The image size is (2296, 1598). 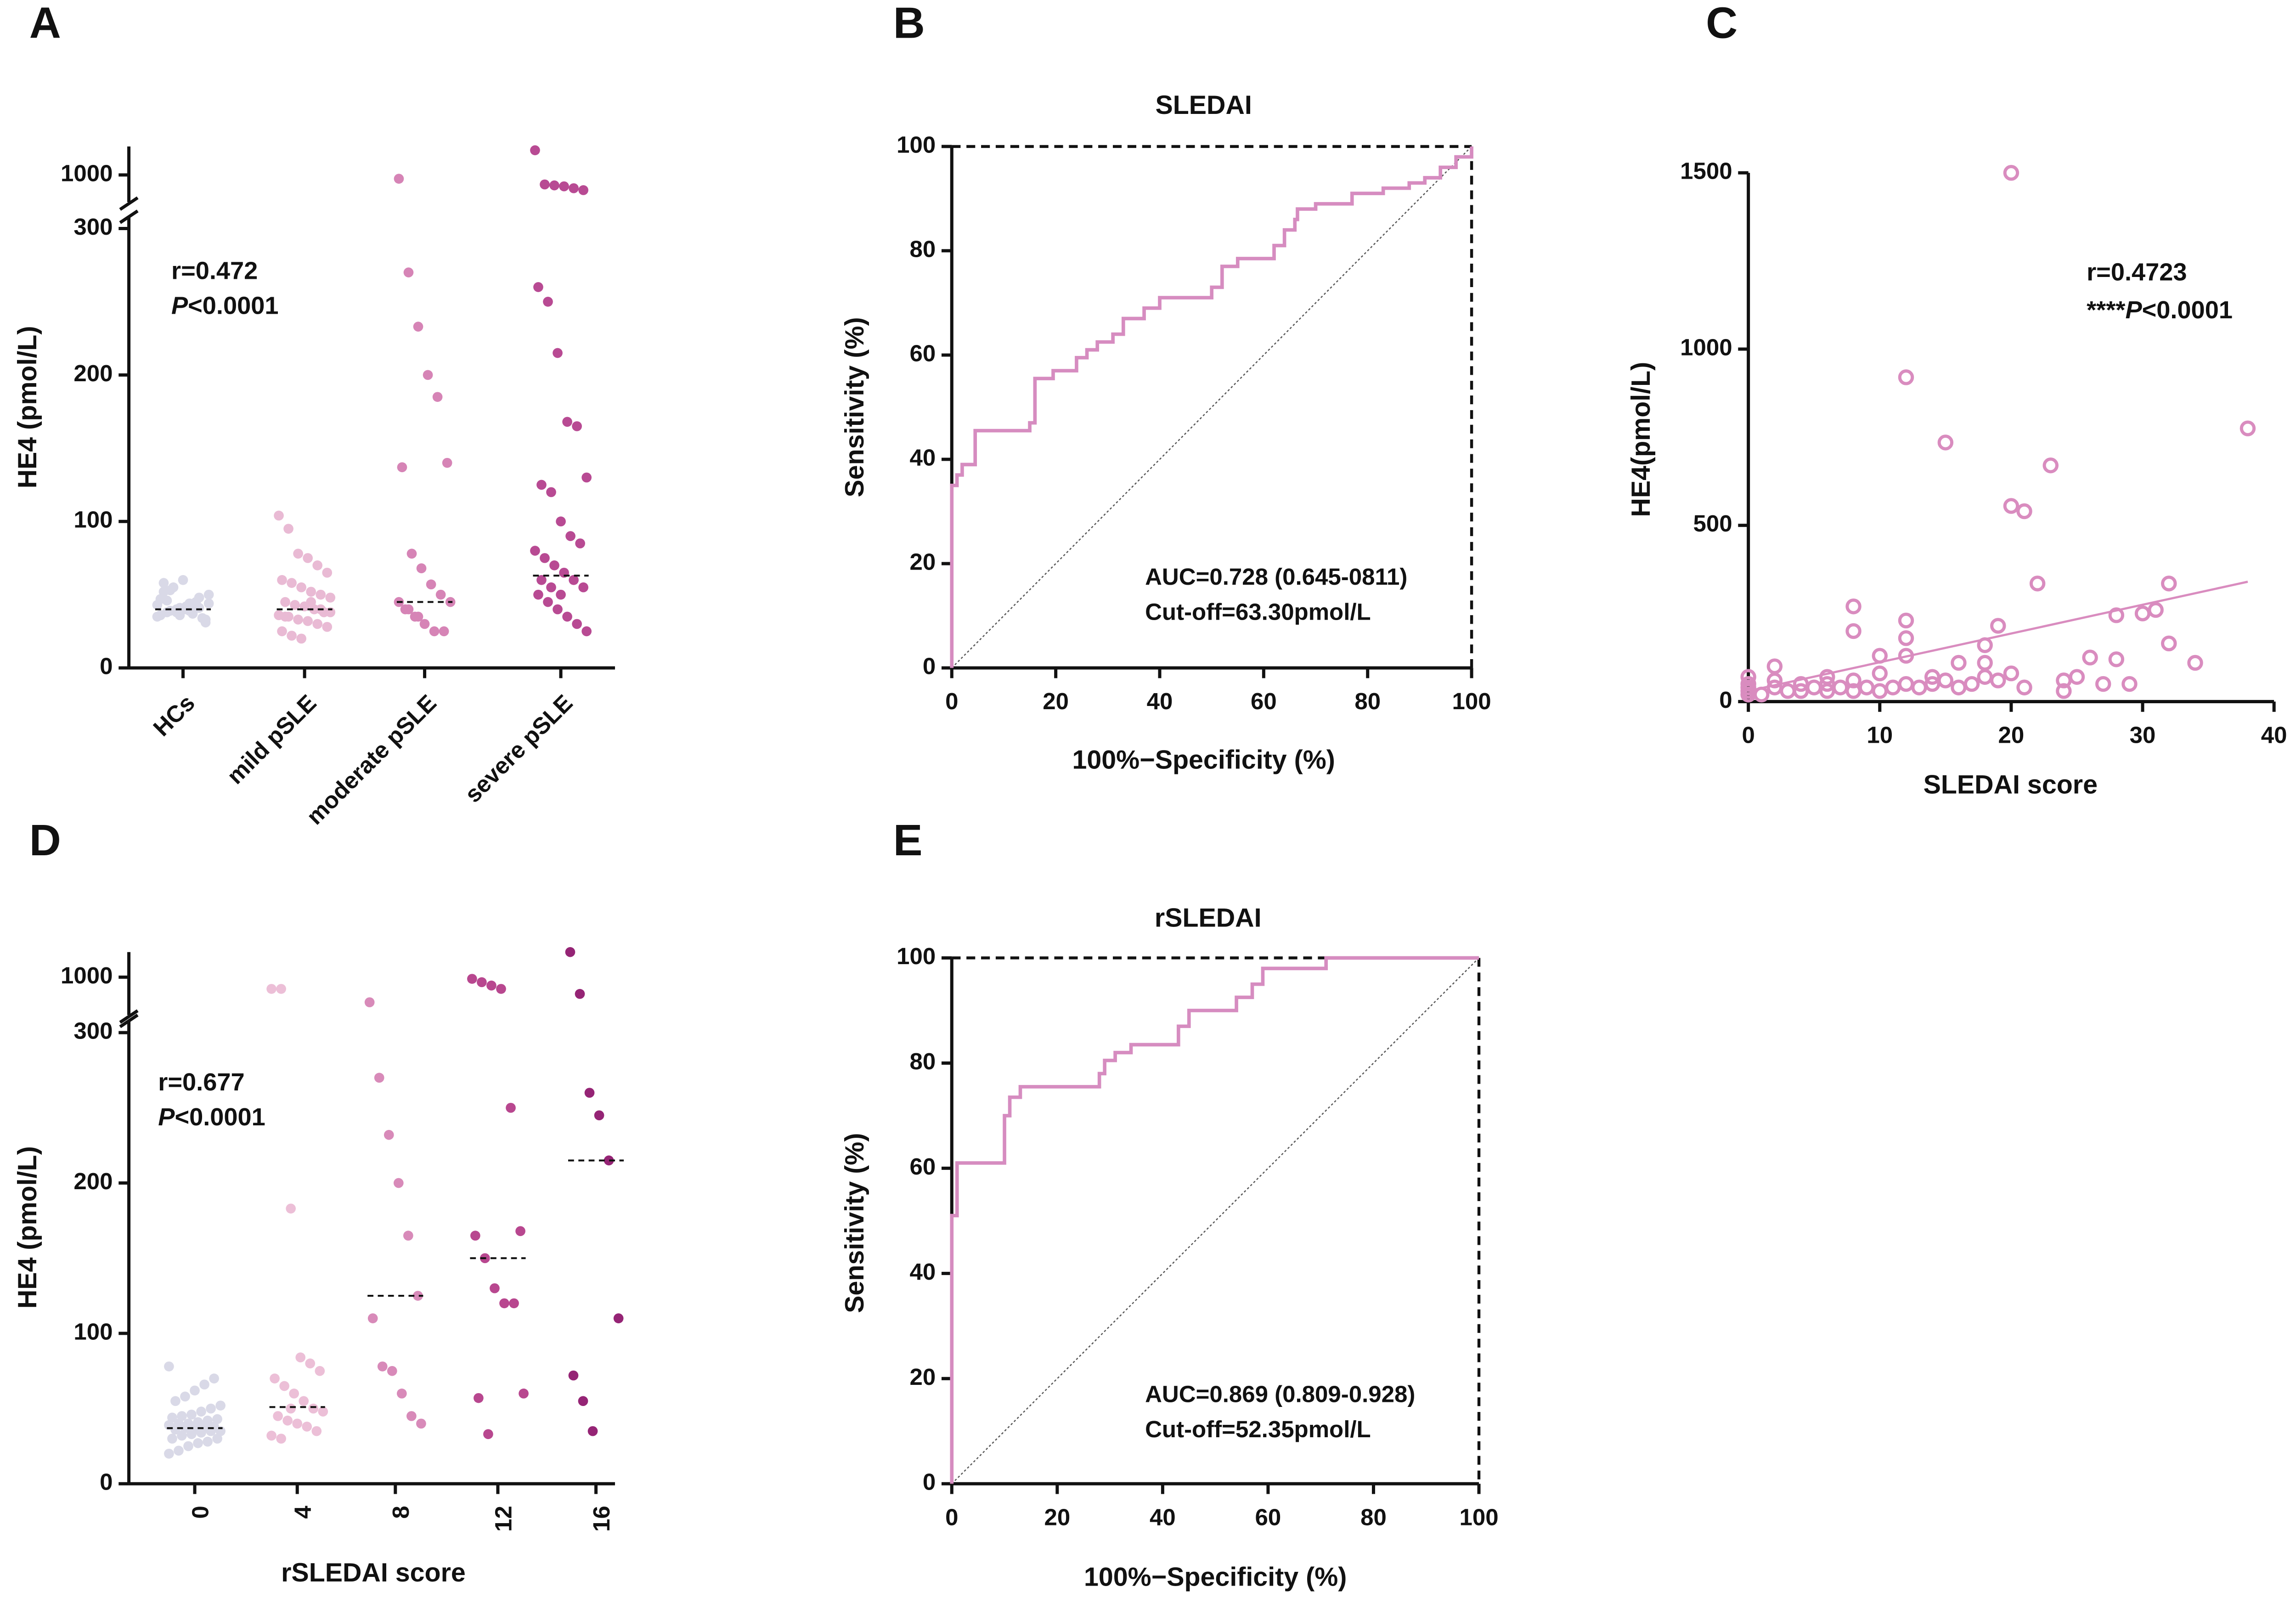 What do you see at coordinates (1258, 1429) in the screenshot?
I see `annotation: Cut-off=52.35pmol/L` at bounding box center [1258, 1429].